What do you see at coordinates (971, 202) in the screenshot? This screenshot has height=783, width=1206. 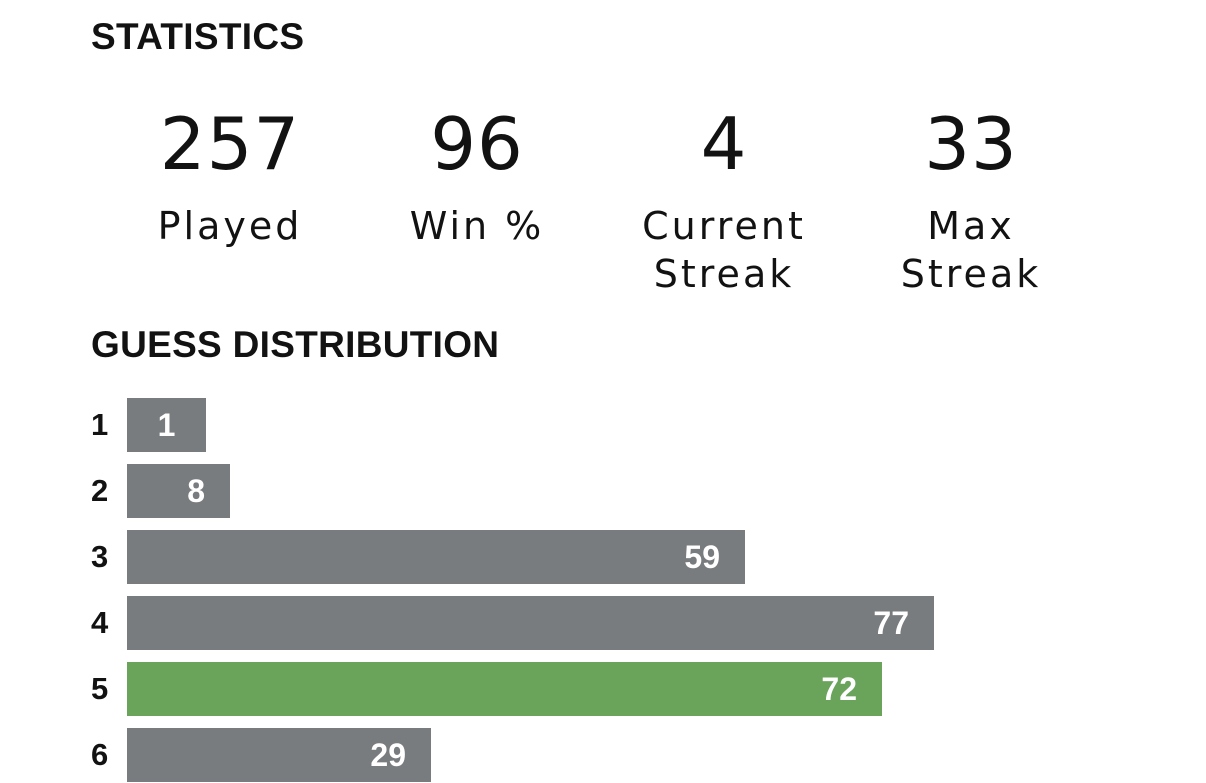 I see `stat-max-streak: 33 Max Streak` at bounding box center [971, 202].